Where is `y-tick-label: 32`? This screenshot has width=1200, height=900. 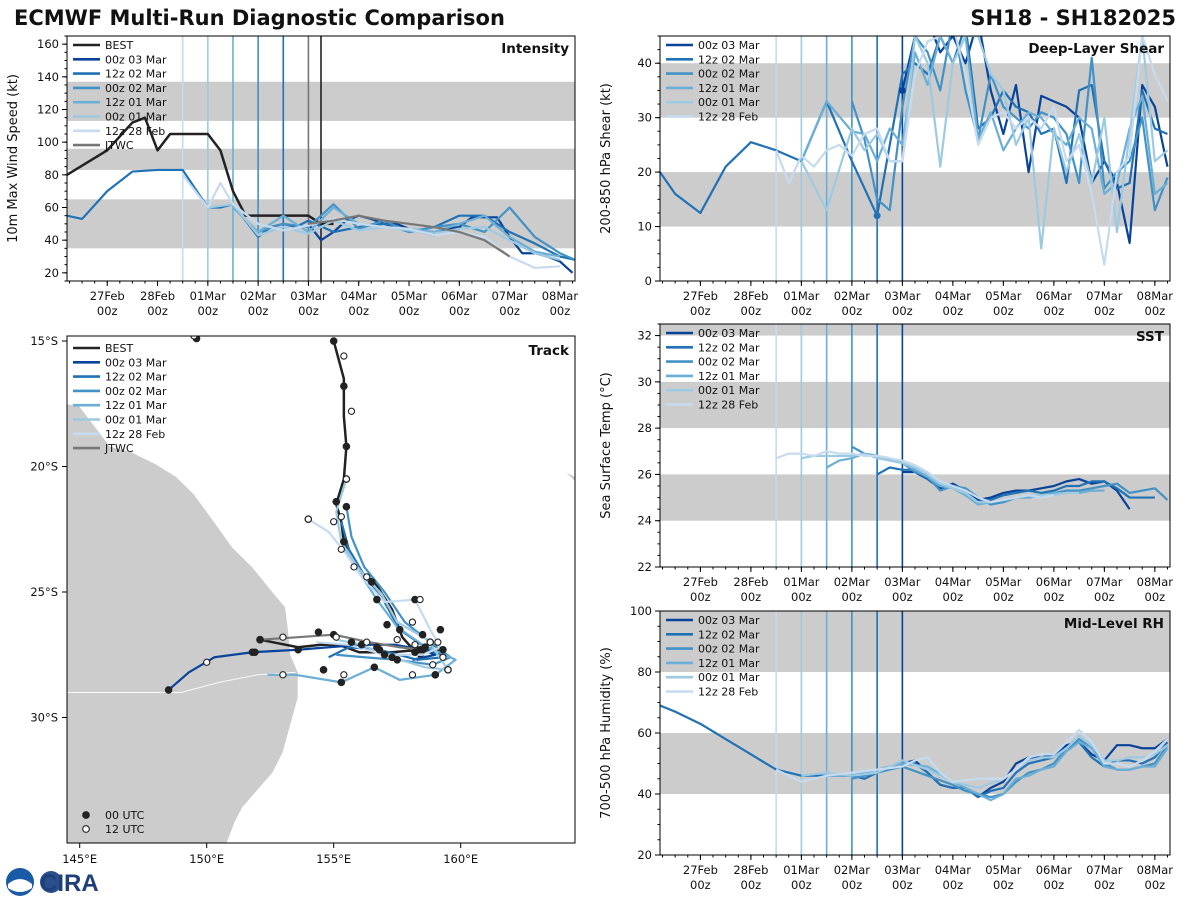 y-tick-label: 32 is located at coordinates (644, 336).